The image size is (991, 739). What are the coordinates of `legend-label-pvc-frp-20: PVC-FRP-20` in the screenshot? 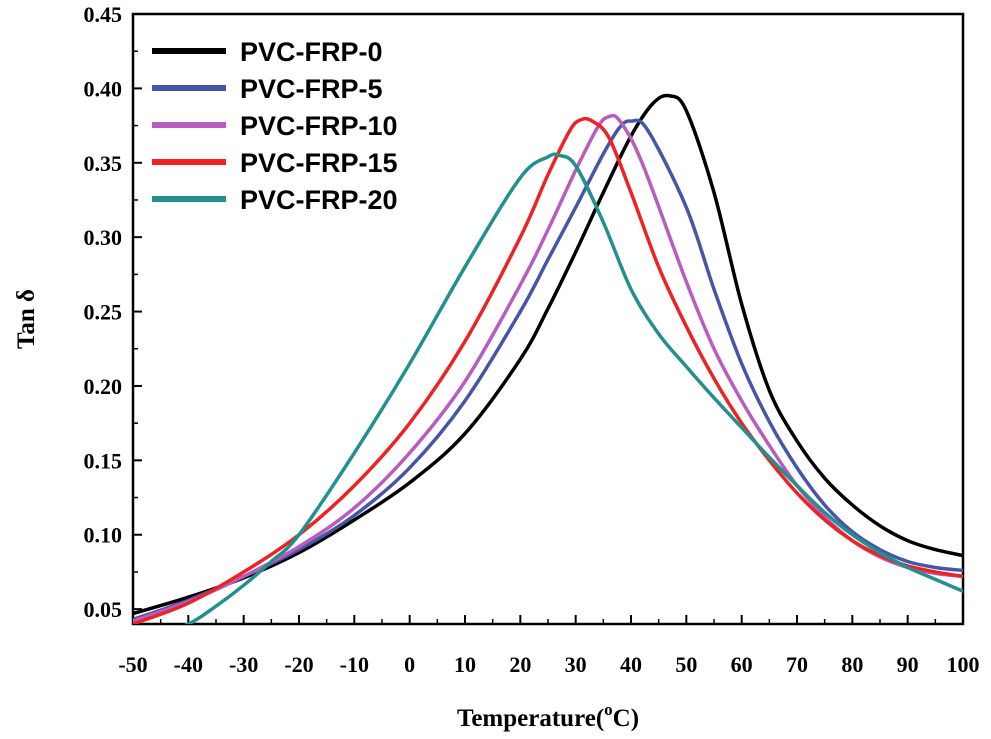 It's located at (319, 200).